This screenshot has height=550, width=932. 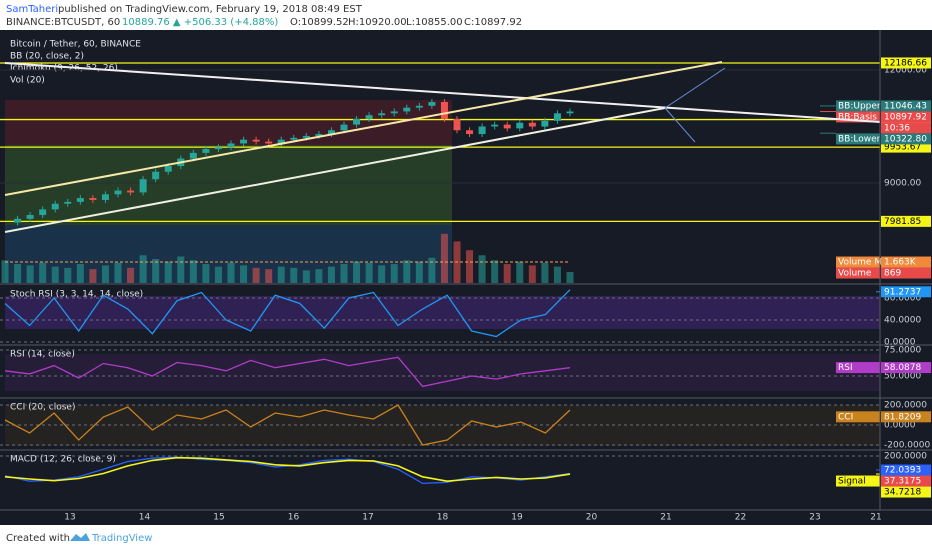 I want to click on time-label: 16, so click(x=294, y=518).